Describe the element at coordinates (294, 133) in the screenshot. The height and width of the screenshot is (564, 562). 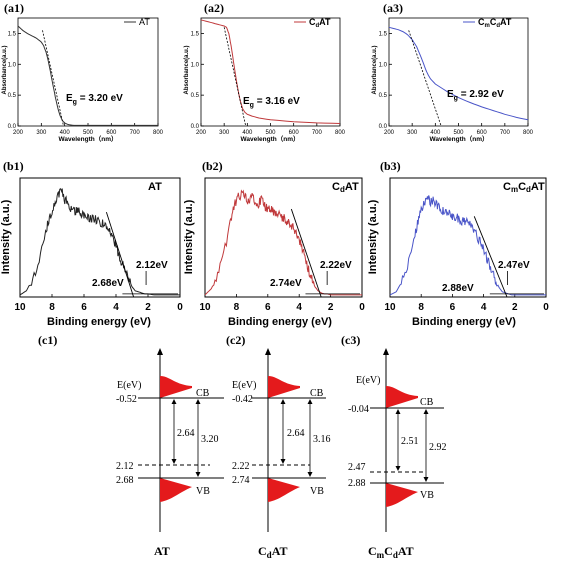
I see `x-tick-label-a2-4: 600` at that location.